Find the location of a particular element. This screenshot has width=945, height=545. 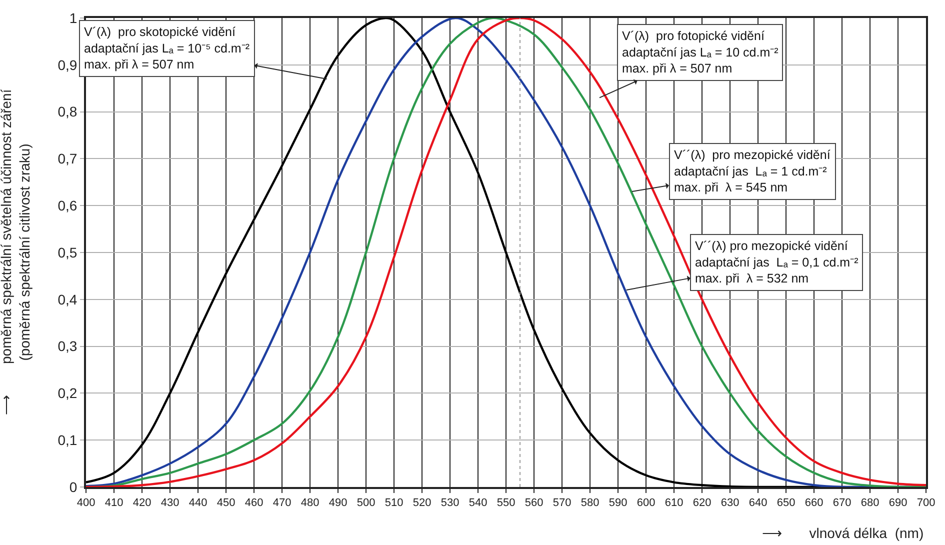

x-tick-label: 410 is located at coordinates (114, 503).